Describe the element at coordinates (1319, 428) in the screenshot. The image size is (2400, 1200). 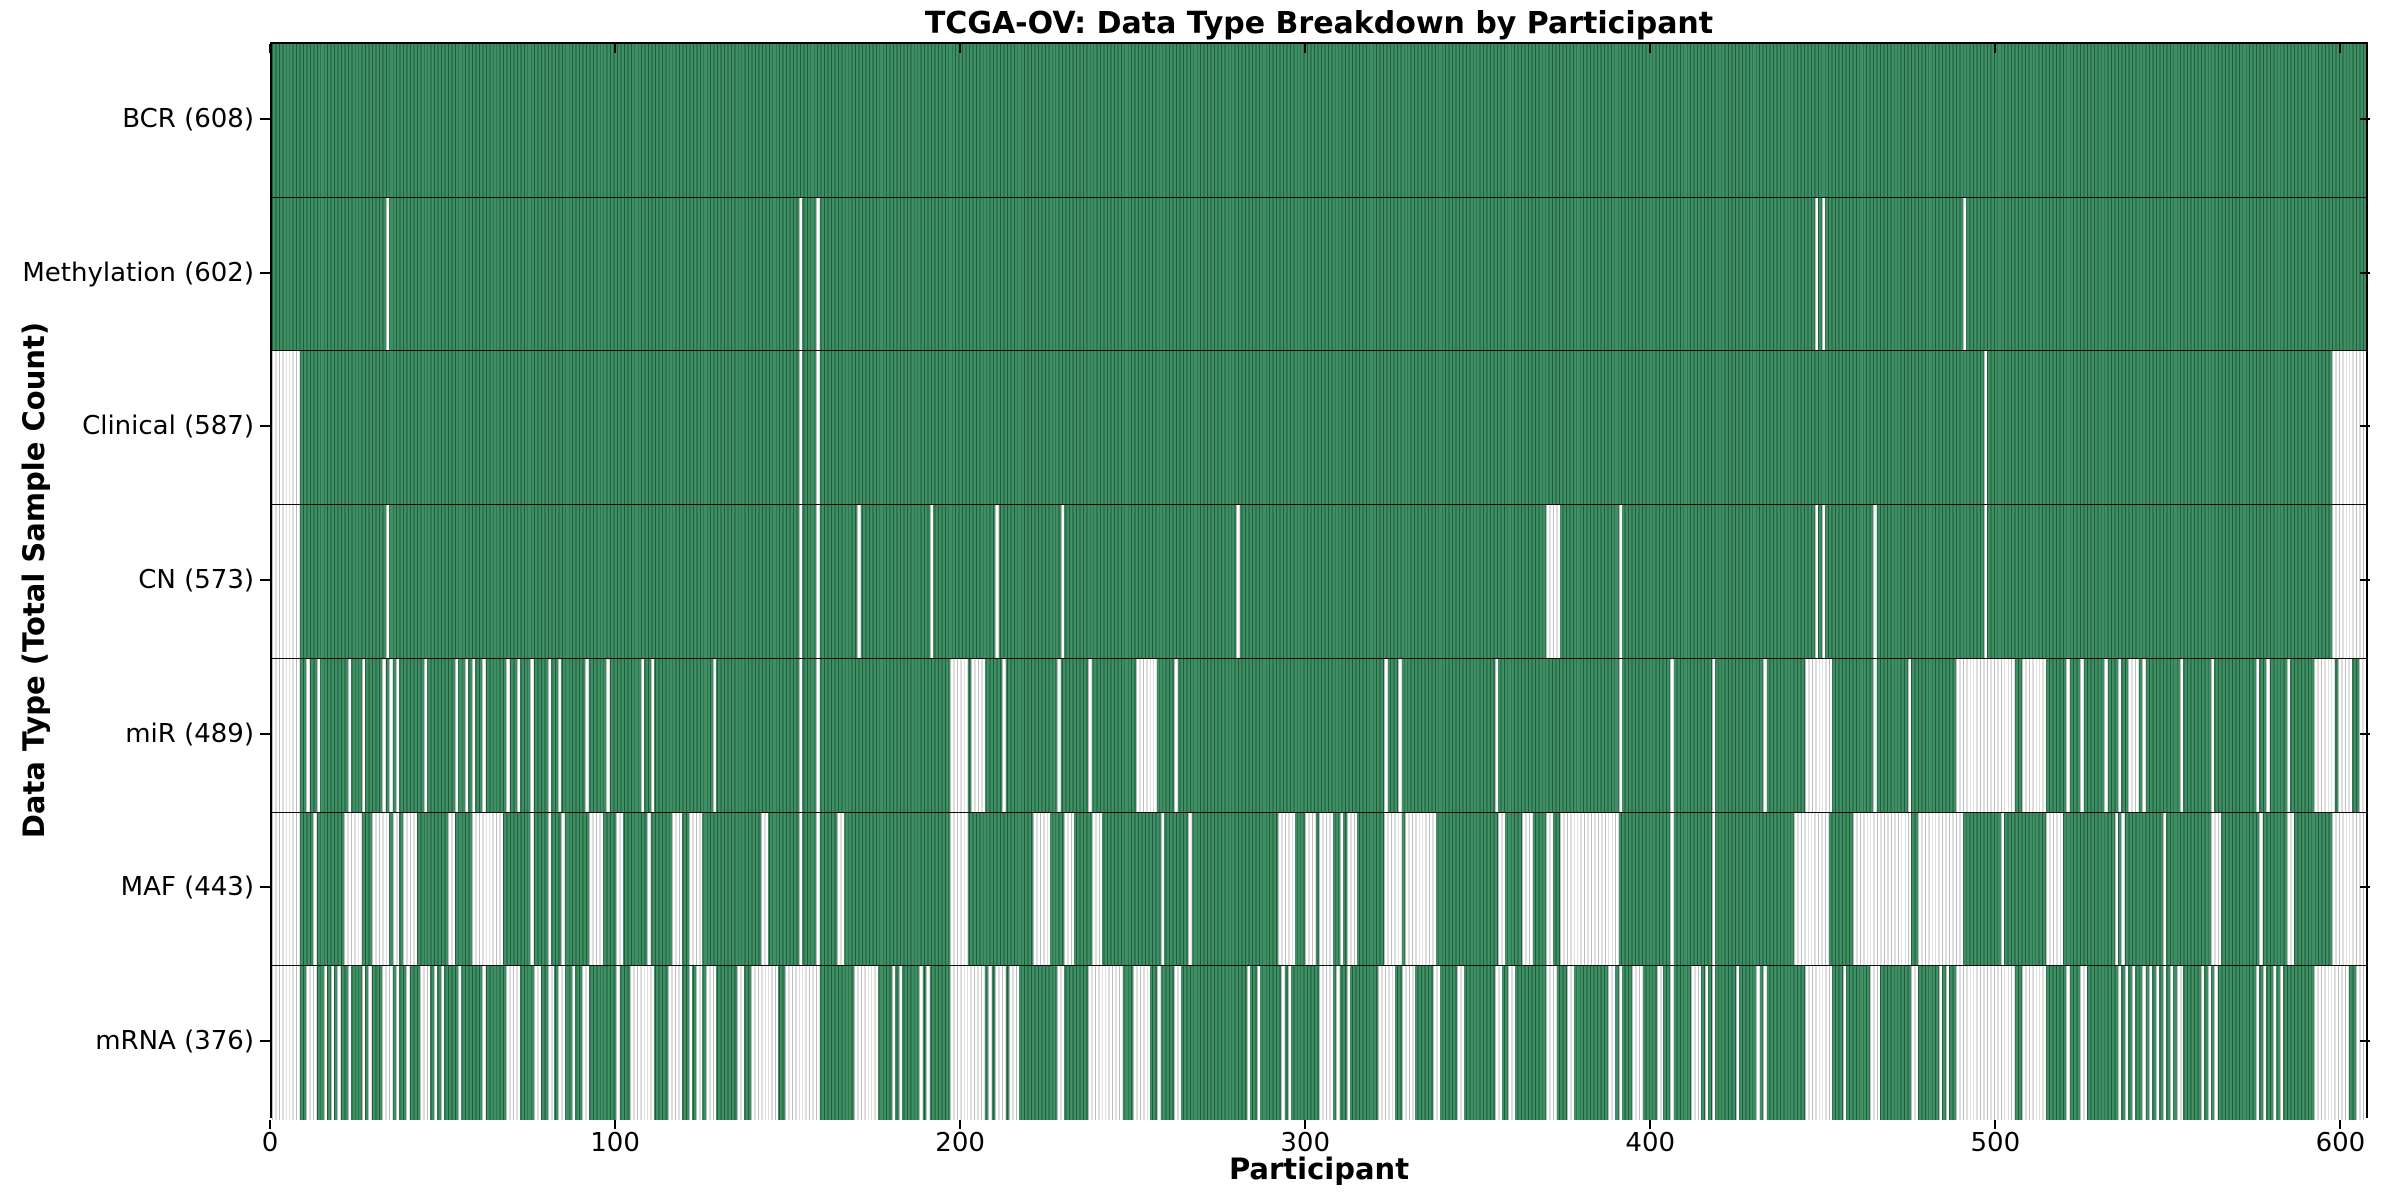
I see `row-clinical` at that location.